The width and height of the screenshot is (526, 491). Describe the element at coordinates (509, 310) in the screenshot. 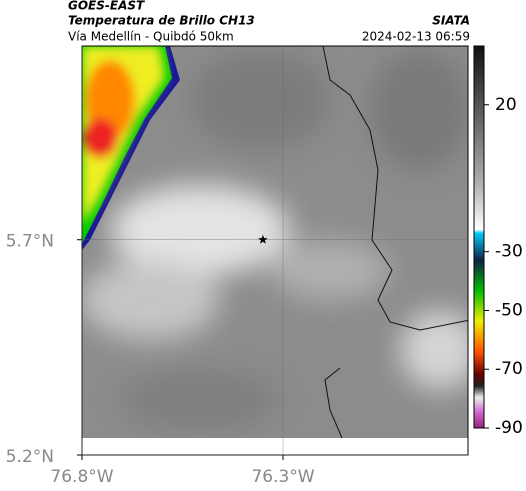

I see `colorbar-label: -50` at that location.